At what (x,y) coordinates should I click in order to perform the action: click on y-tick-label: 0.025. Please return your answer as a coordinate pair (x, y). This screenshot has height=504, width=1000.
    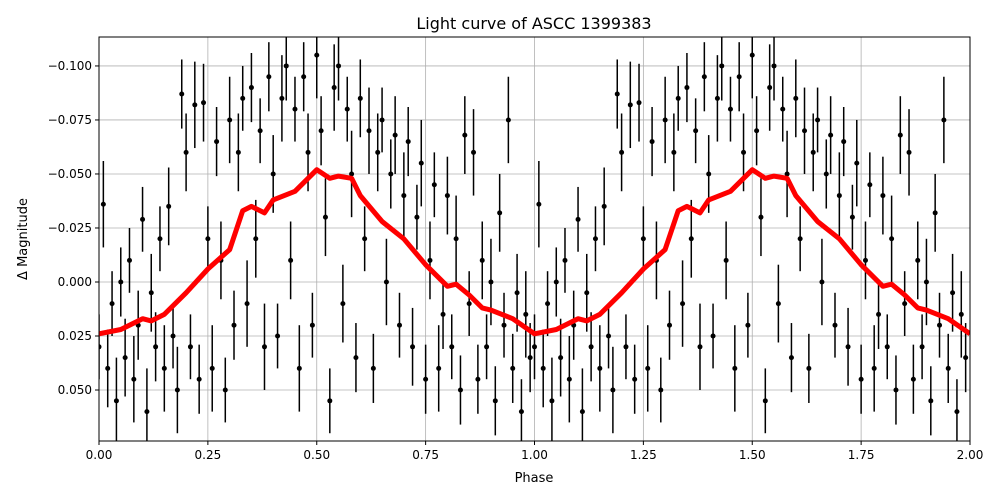
    Looking at the image, I should click on (75, 336).